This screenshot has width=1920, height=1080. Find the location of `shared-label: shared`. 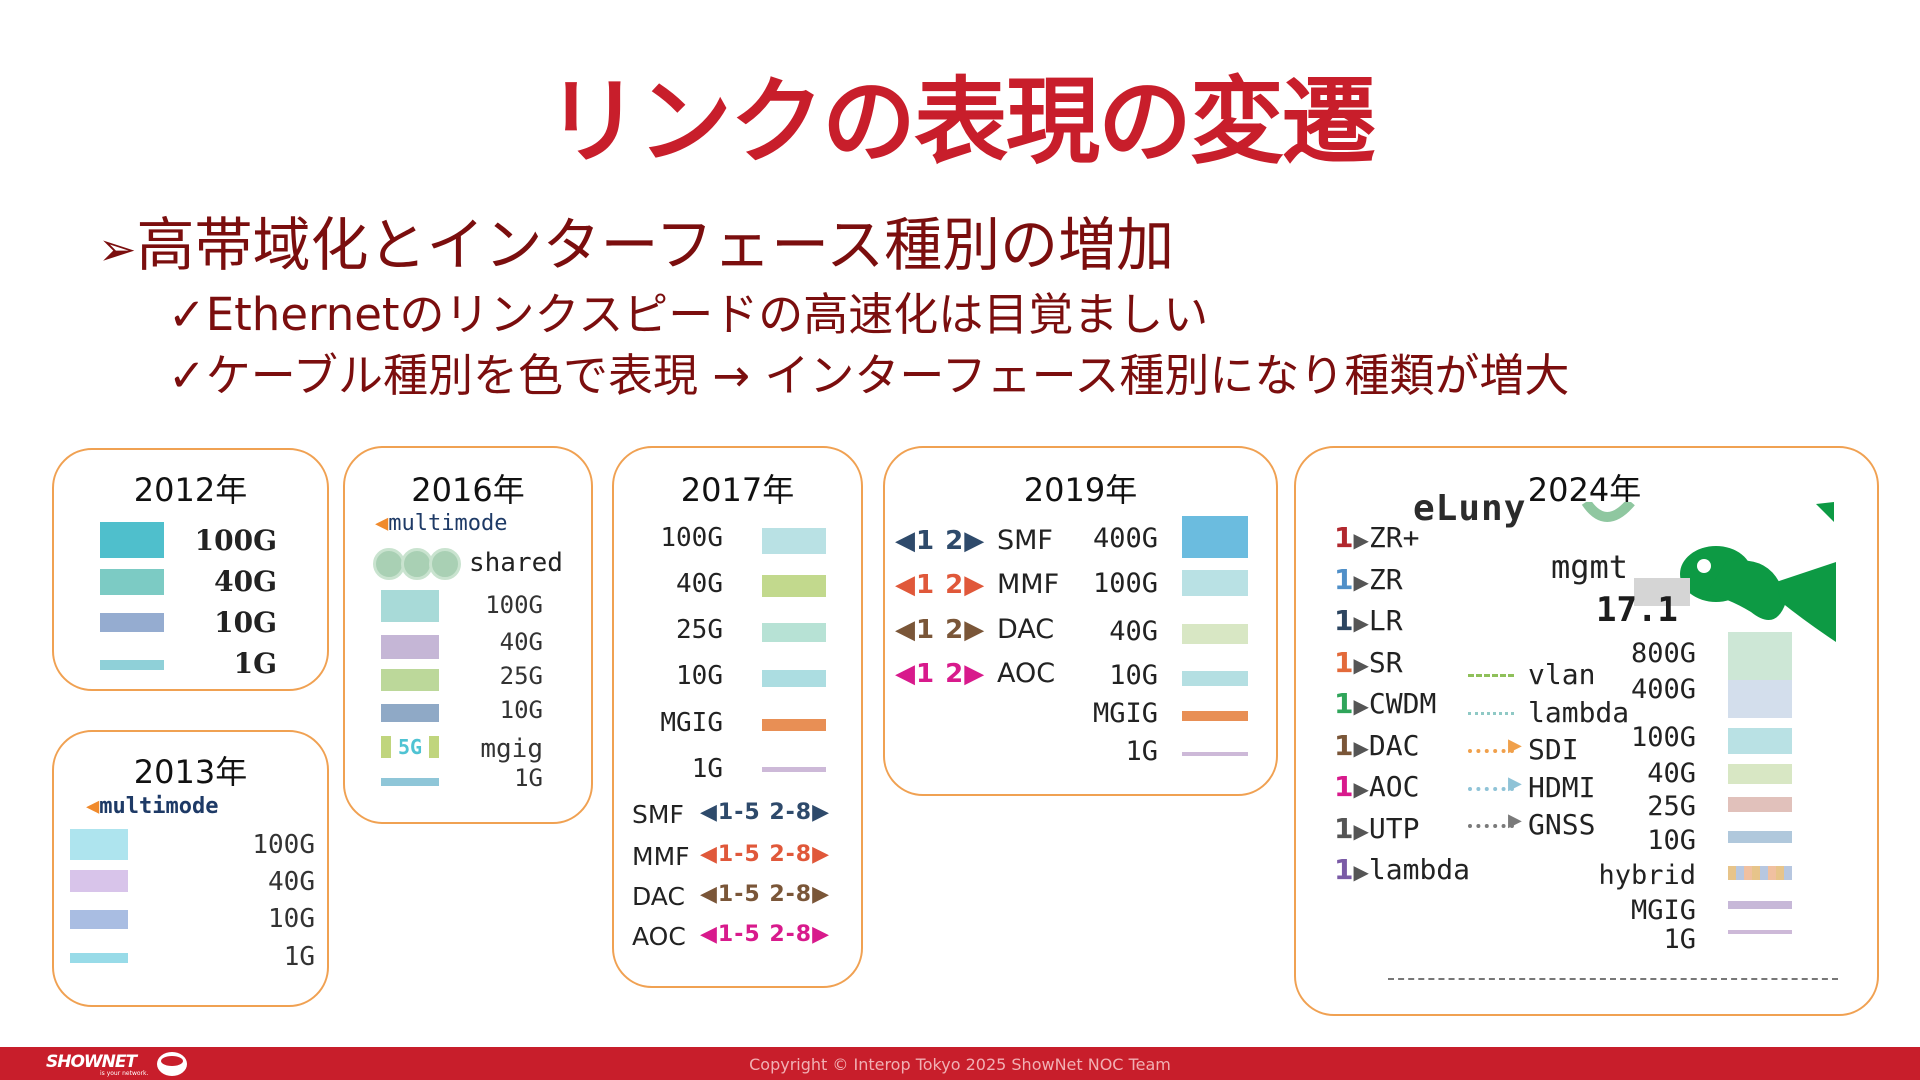

shared-label: shared is located at coordinates (516, 563).